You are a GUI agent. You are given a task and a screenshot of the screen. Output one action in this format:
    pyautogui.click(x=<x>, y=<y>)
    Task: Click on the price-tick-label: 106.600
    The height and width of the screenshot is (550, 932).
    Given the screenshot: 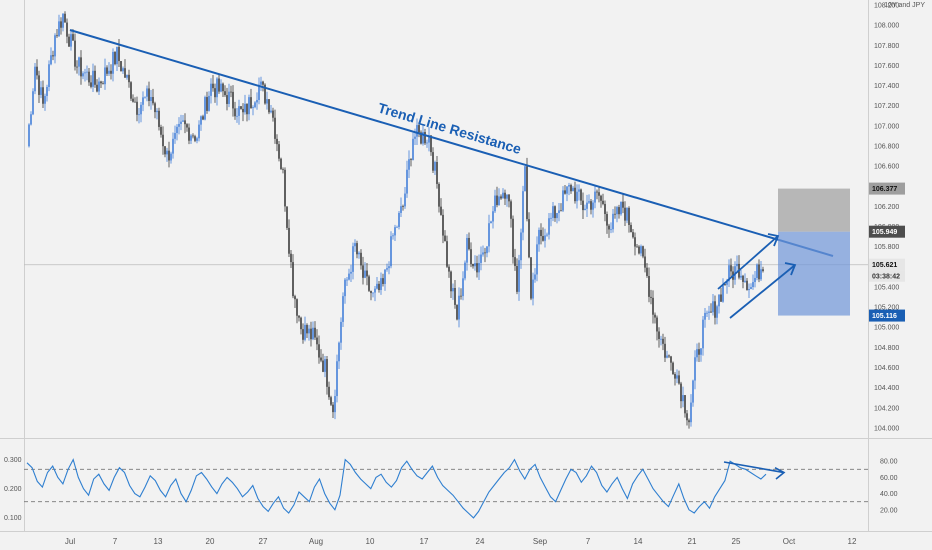 What is the action you would take?
    pyautogui.click(x=886, y=167)
    